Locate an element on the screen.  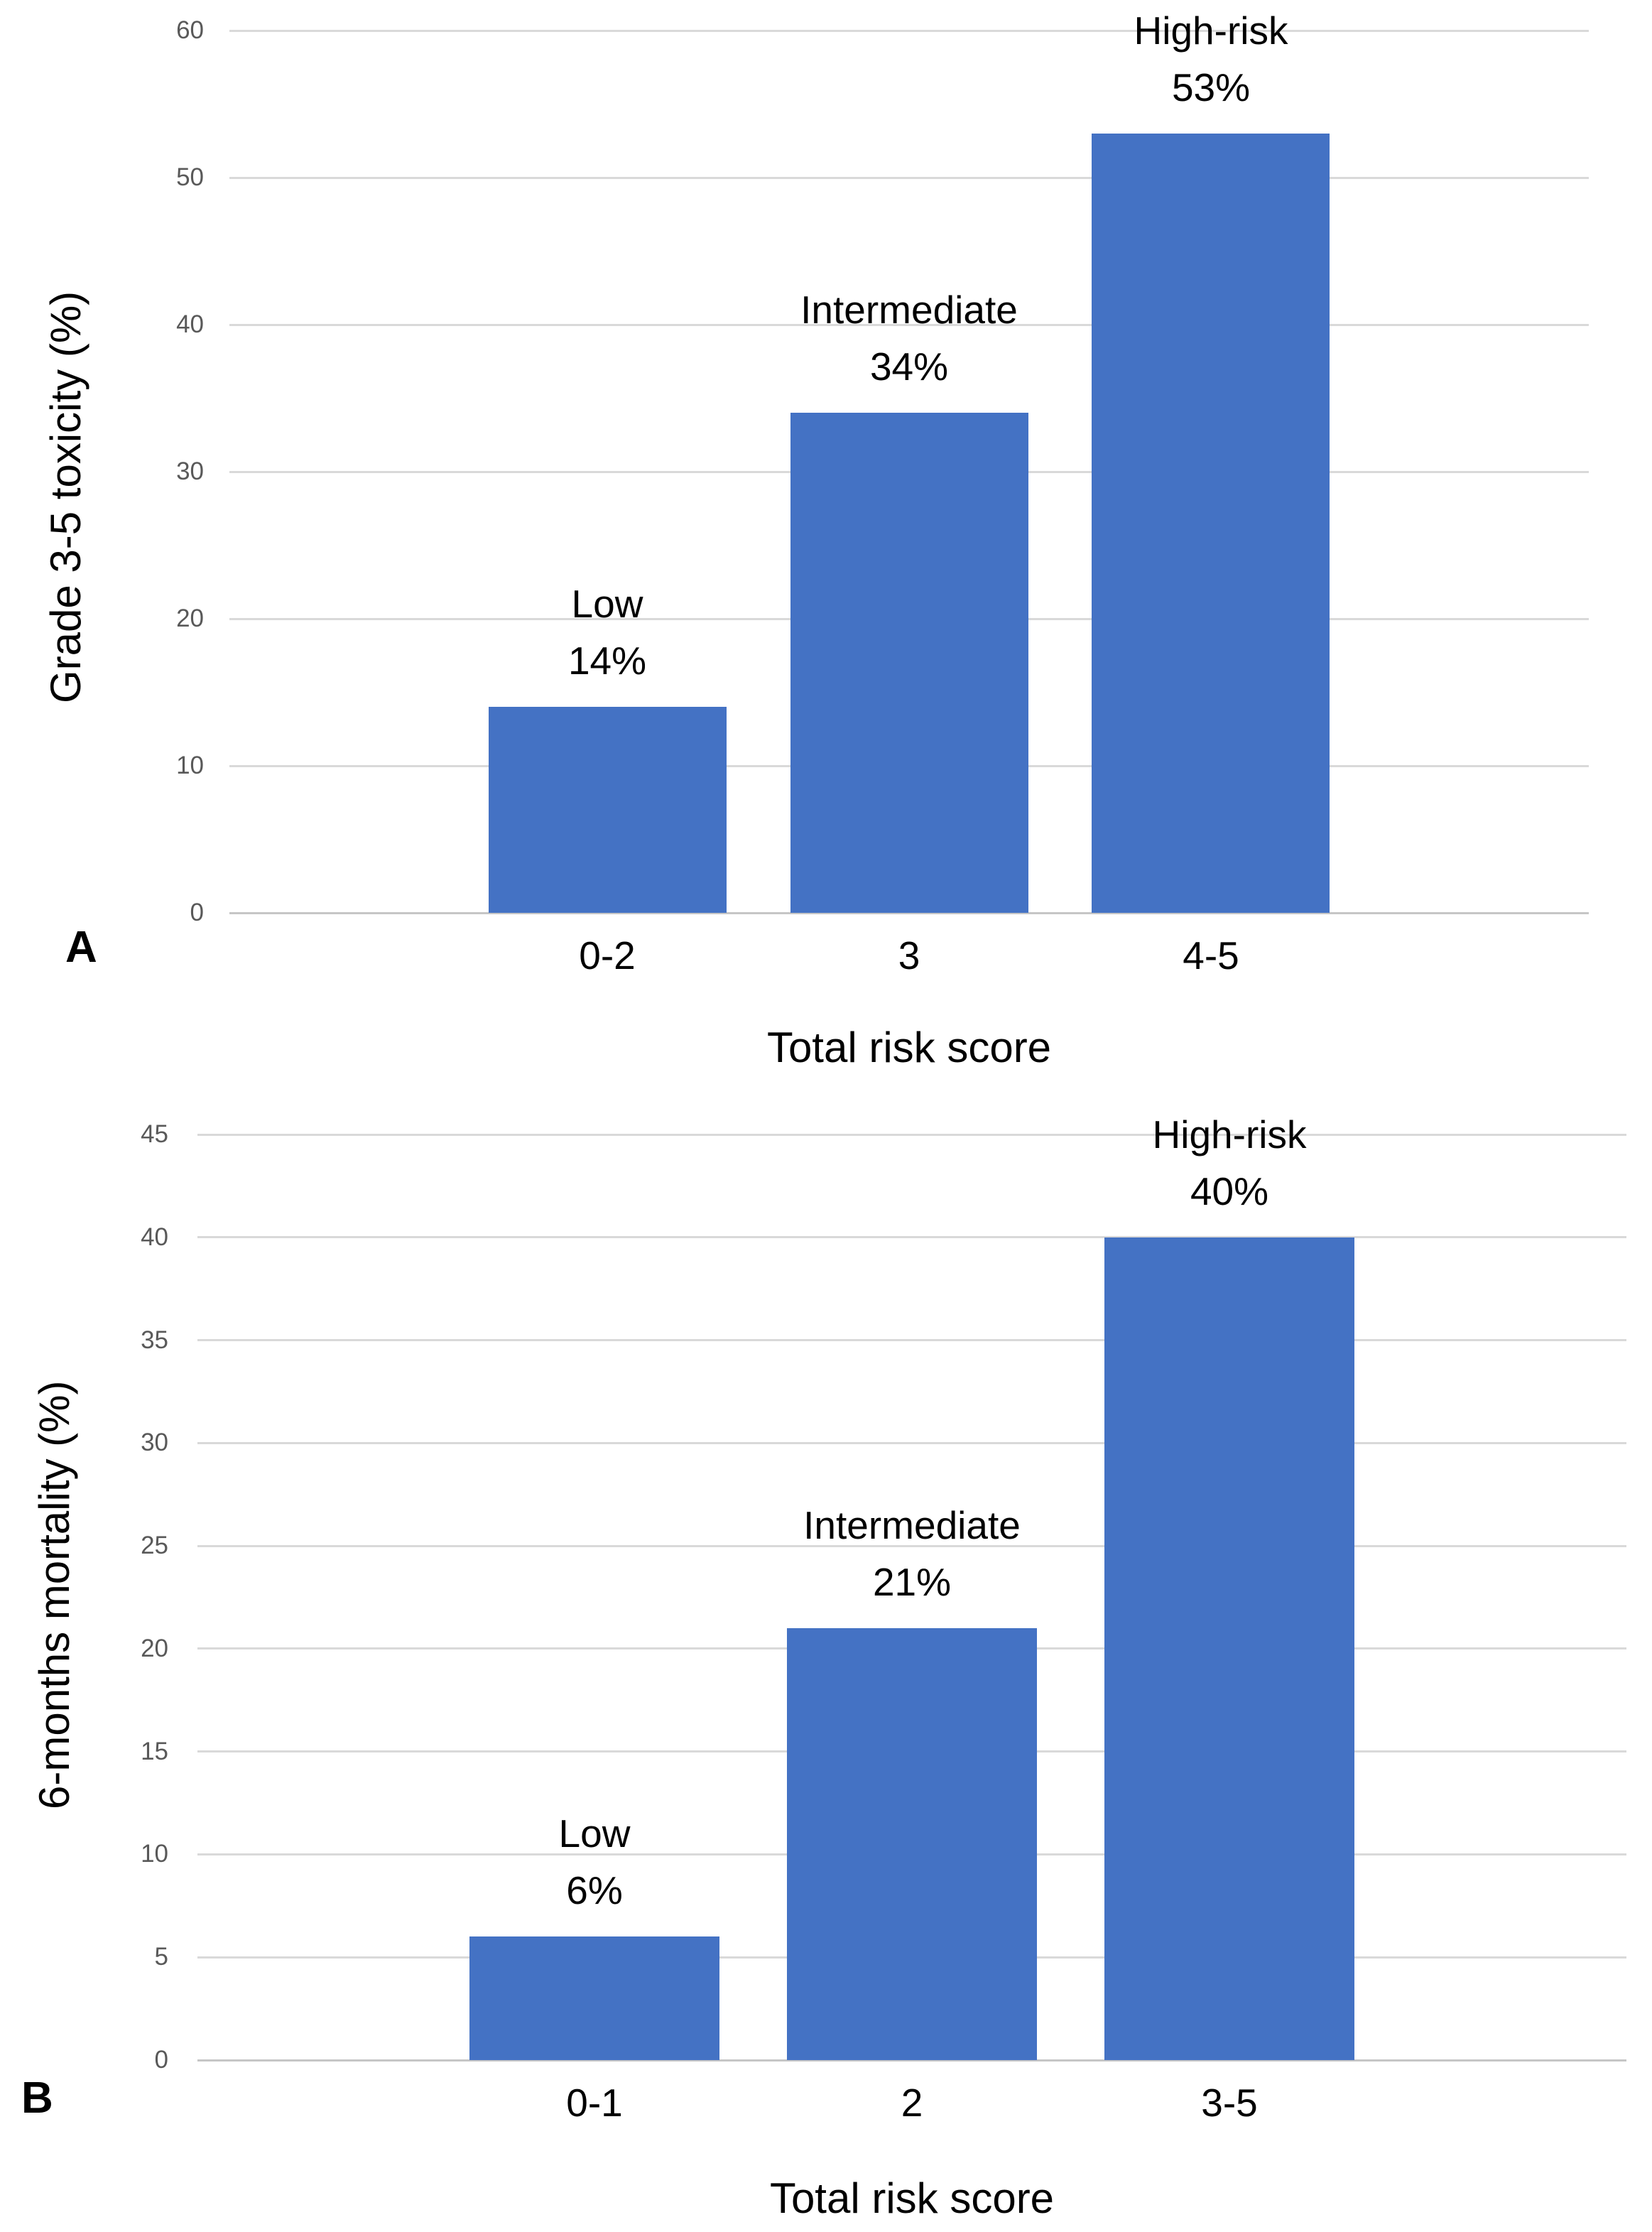
bar-label-3-5: High-risk 40% is located at coordinates (1229, 1163).